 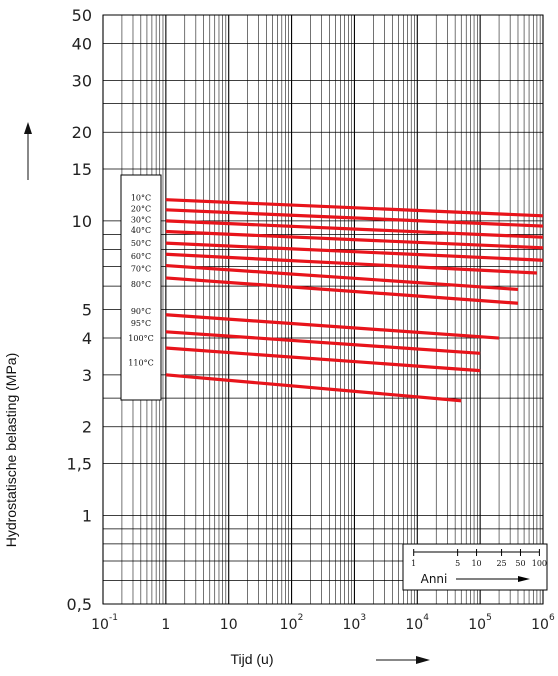 What do you see at coordinates (354, 208) in the screenshot?
I see `series-line-10c` at bounding box center [354, 208].